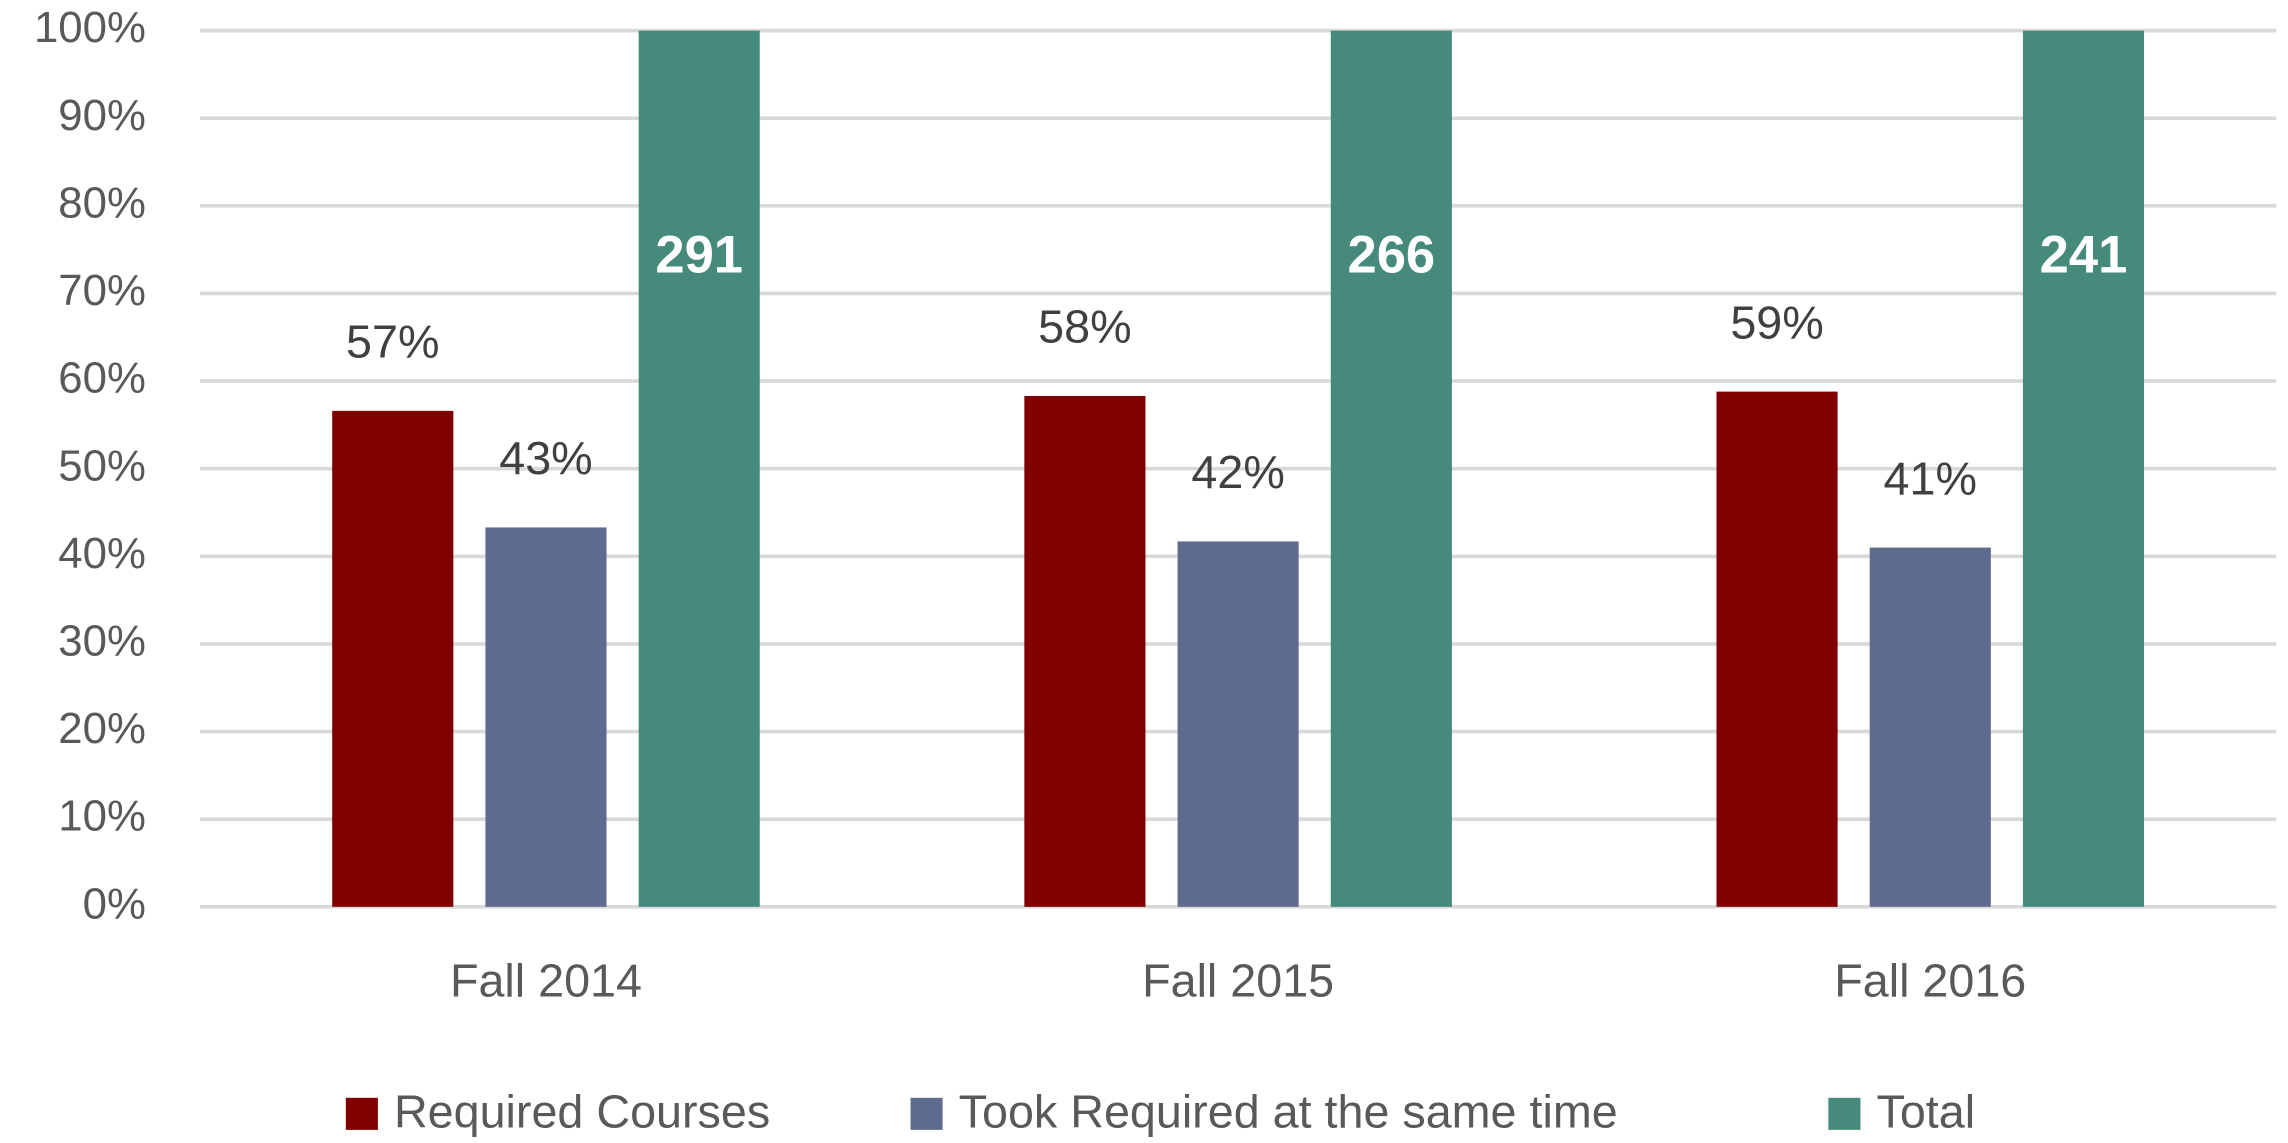 The height and width of the screenshot is (1143, 2288). Describe the element at coordinates (1776, 322) in the screenshot. I see `data-label: 59%` at that location.